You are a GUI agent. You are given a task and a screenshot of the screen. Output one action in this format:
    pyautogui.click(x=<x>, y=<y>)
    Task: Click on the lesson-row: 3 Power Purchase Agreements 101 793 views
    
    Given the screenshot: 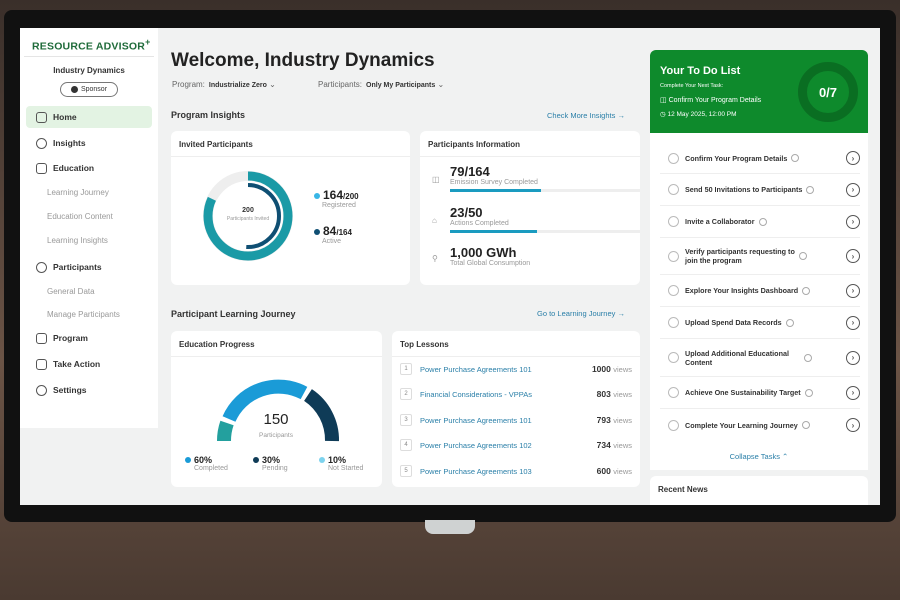 What is the action you would take?
    pyautogui.click(x=516, y=420)
    